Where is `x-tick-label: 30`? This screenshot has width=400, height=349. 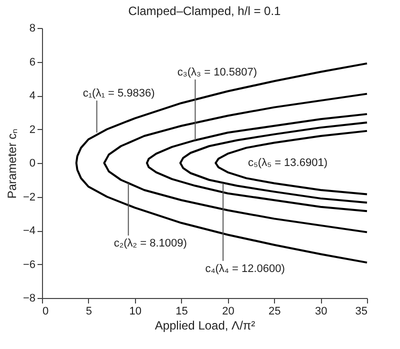
x-tick-label: 30 is located at coordinates (321, 312).